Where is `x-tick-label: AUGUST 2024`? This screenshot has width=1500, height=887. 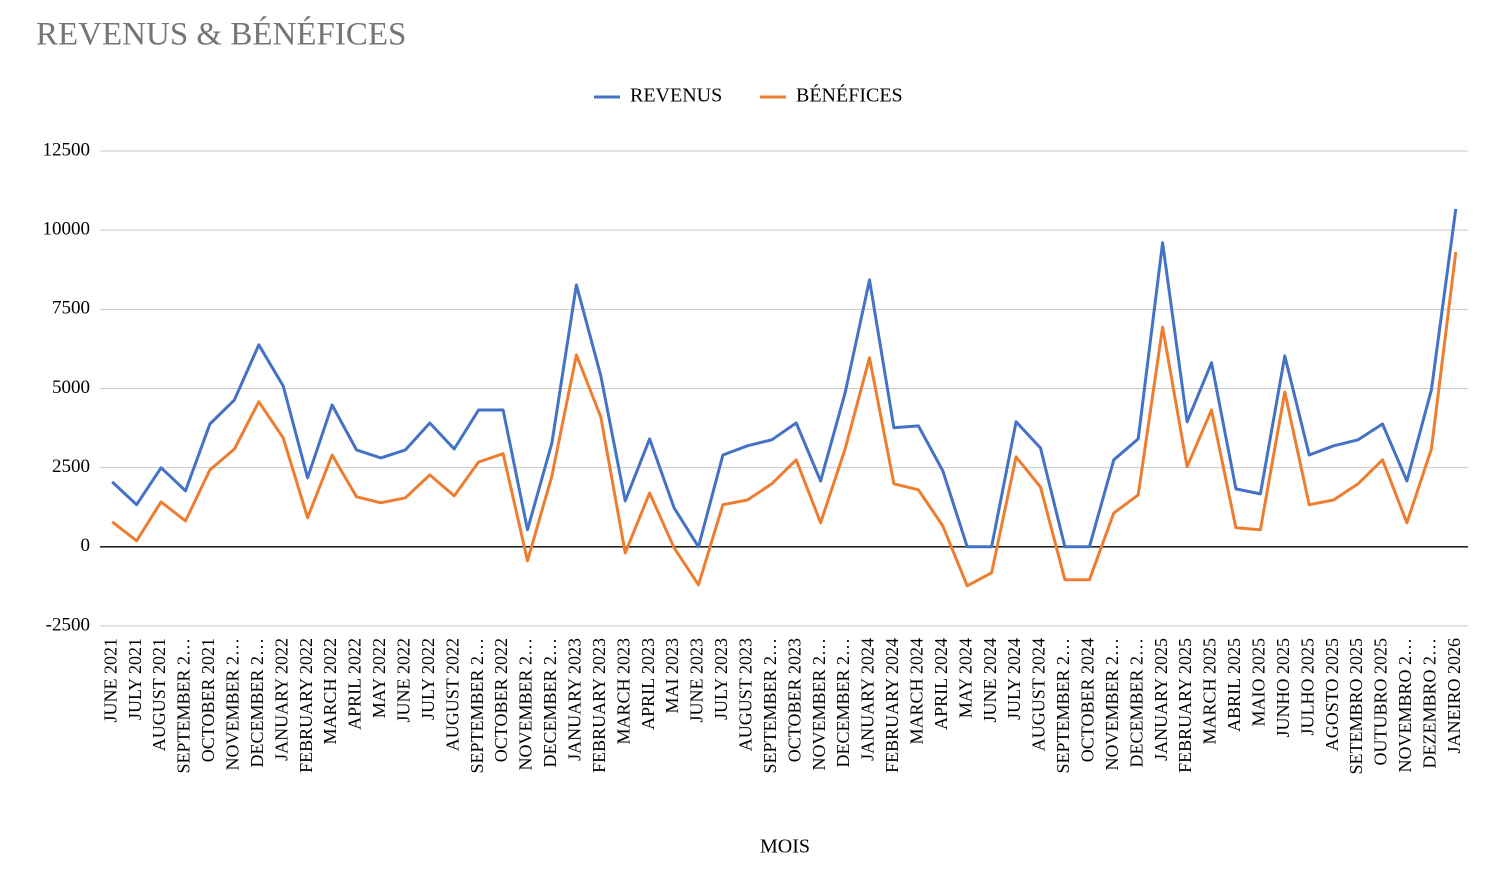
x-tick-label: AUGUST 2024 is located at coordinates (1039, 694).